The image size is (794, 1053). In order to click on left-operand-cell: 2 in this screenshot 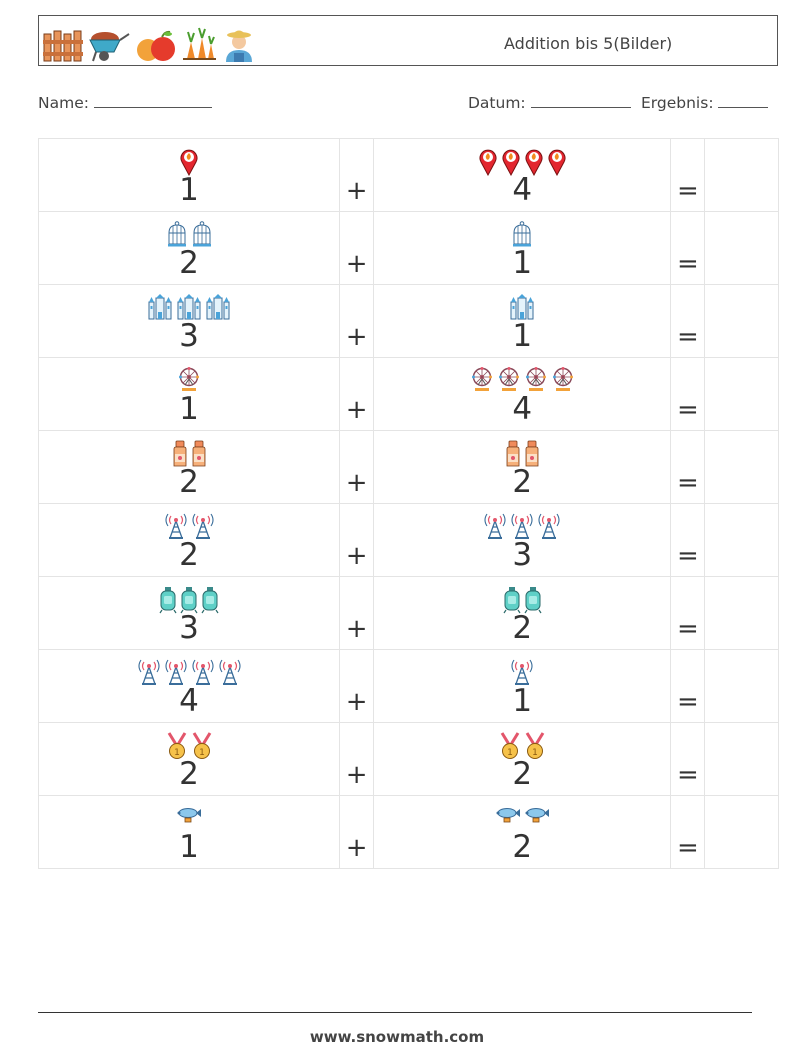, I will do `click(189, 467)`.